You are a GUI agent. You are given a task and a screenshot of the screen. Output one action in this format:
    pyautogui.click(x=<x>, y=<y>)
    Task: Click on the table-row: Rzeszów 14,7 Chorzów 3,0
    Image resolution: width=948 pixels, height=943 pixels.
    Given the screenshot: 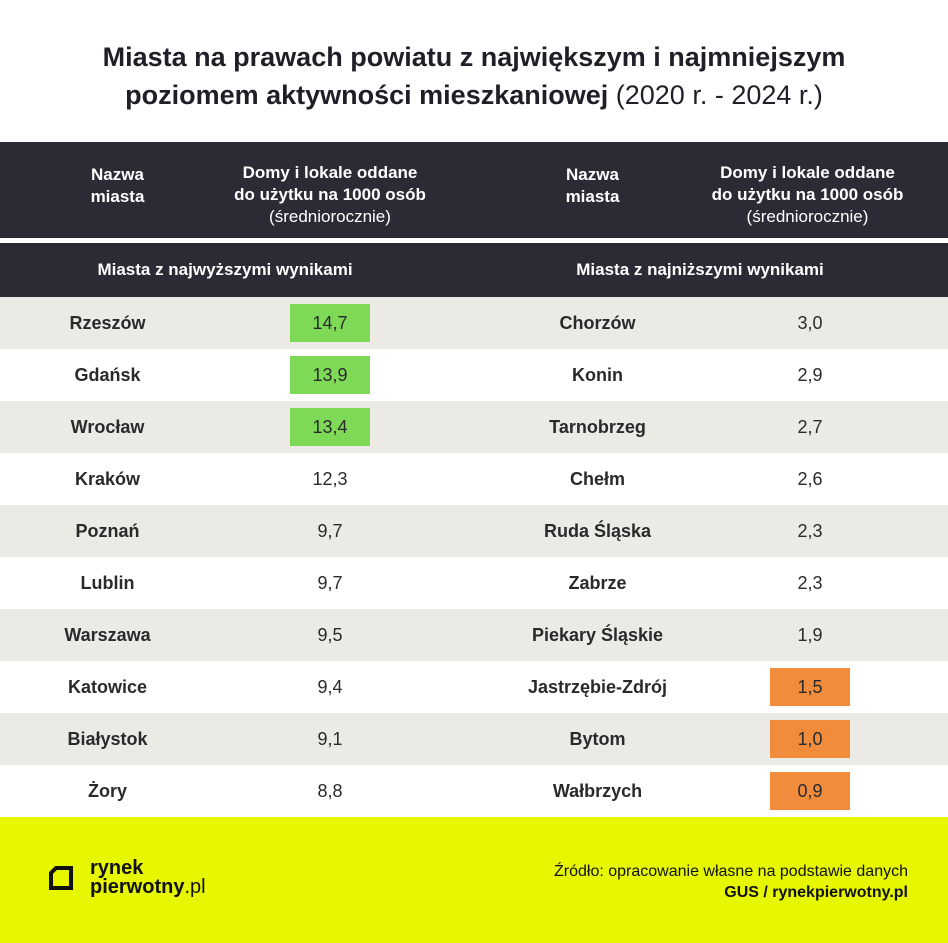 What is the action you would take?
    pyautogui.click(x=474, y=323)
    